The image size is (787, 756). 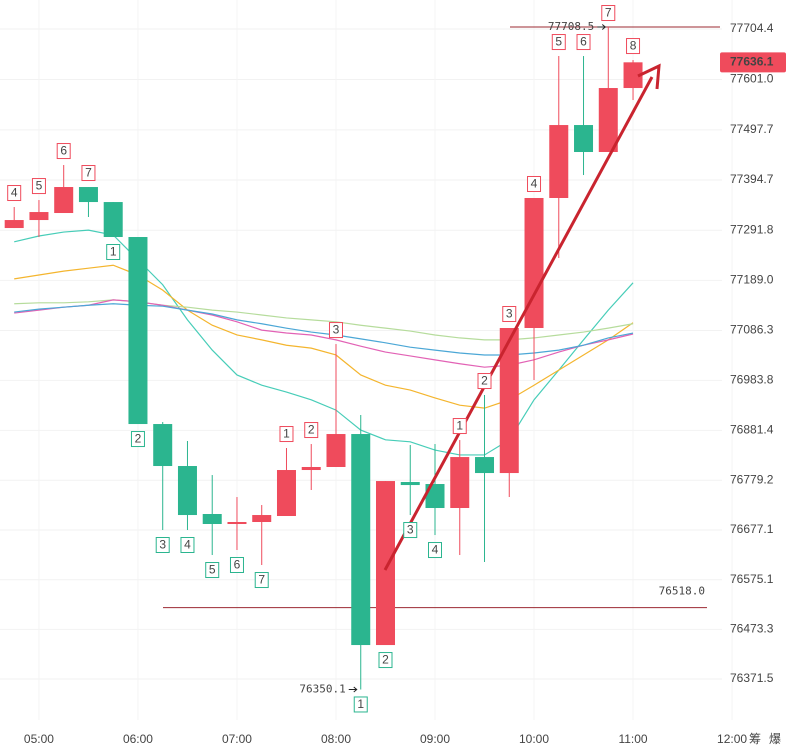 What do you see at coordinates (752, 529) in the screenshot?
I see `y-tick-label: 76677.1` at bounding box center [752, 529].